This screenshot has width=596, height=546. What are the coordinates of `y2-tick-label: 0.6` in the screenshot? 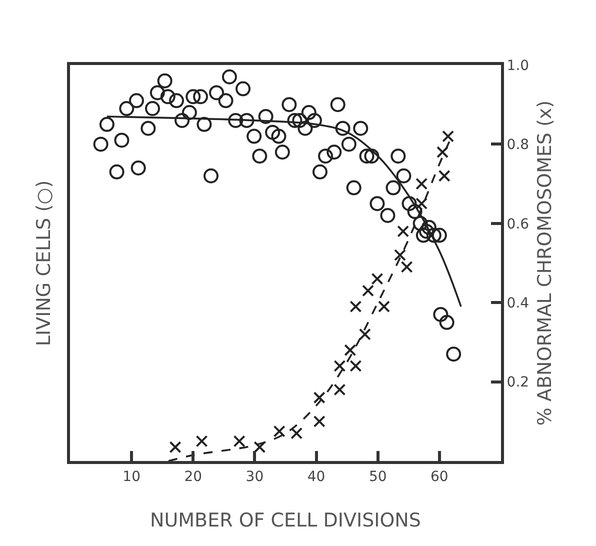 It's located at (518, 224).